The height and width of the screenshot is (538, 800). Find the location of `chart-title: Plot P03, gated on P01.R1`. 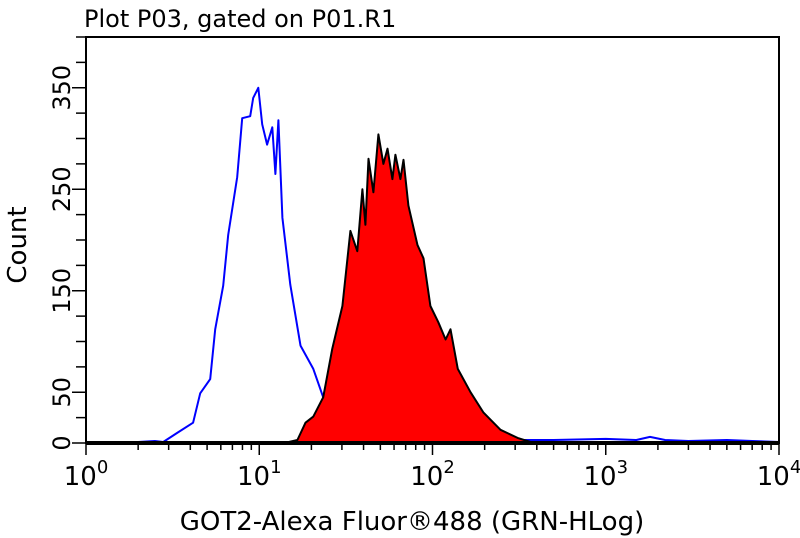

chart-title: Plot P03, gated on P01.R1 is located at coordinates (240, 19).